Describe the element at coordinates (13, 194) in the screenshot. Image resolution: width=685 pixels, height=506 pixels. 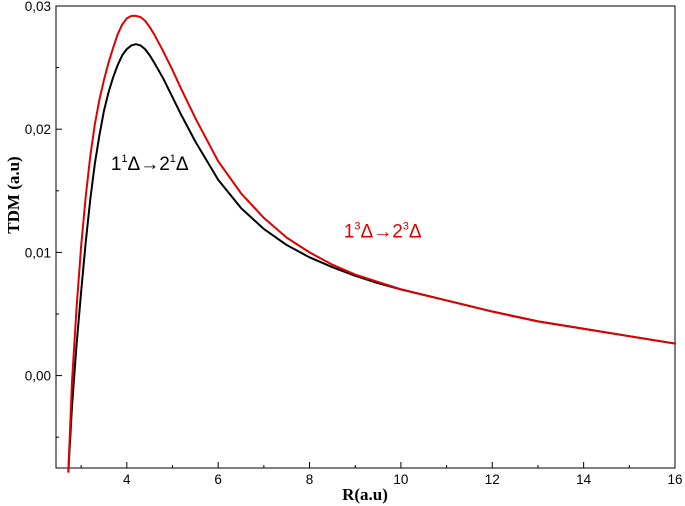
I see `y-axis-title: TDM (a.u)` at that location.